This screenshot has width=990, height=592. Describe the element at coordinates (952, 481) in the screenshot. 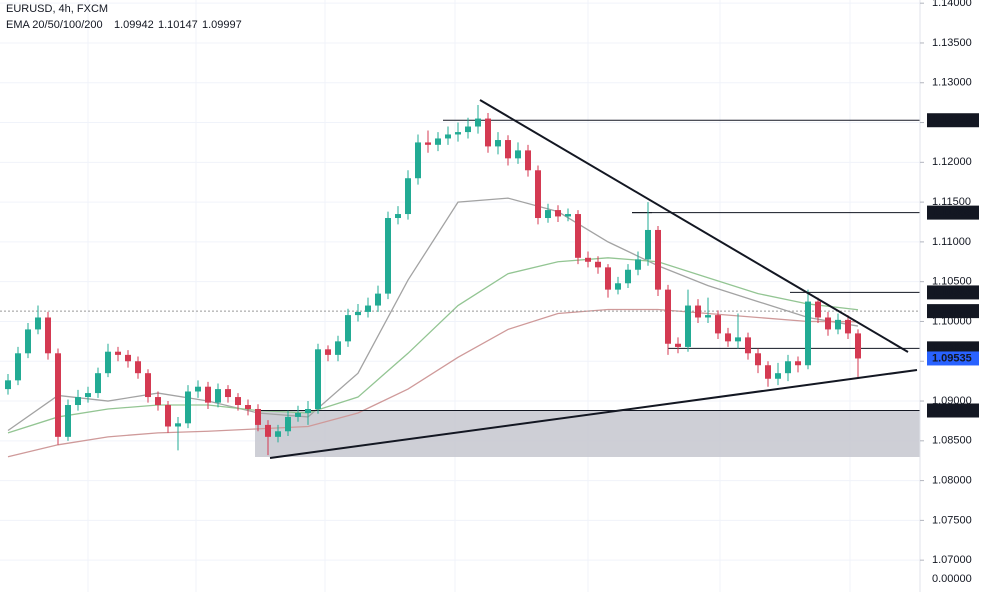

I see `y-tick-label: 1.08000` at that location.